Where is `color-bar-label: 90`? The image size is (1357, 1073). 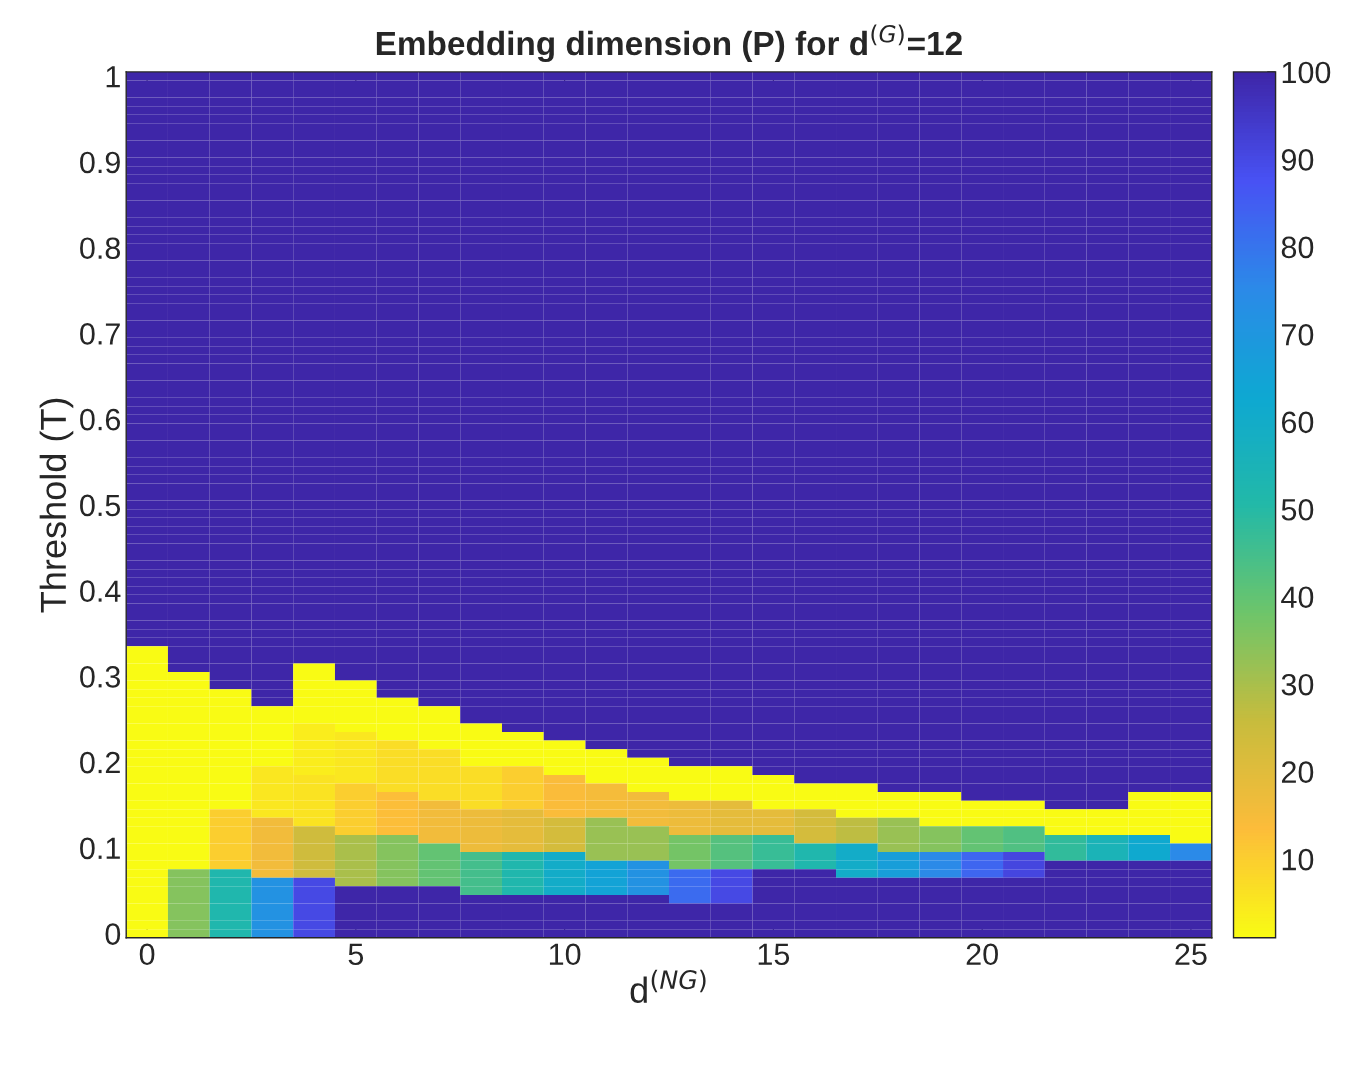
color-bar-label: 90 is located at coordinates (1297, 160).